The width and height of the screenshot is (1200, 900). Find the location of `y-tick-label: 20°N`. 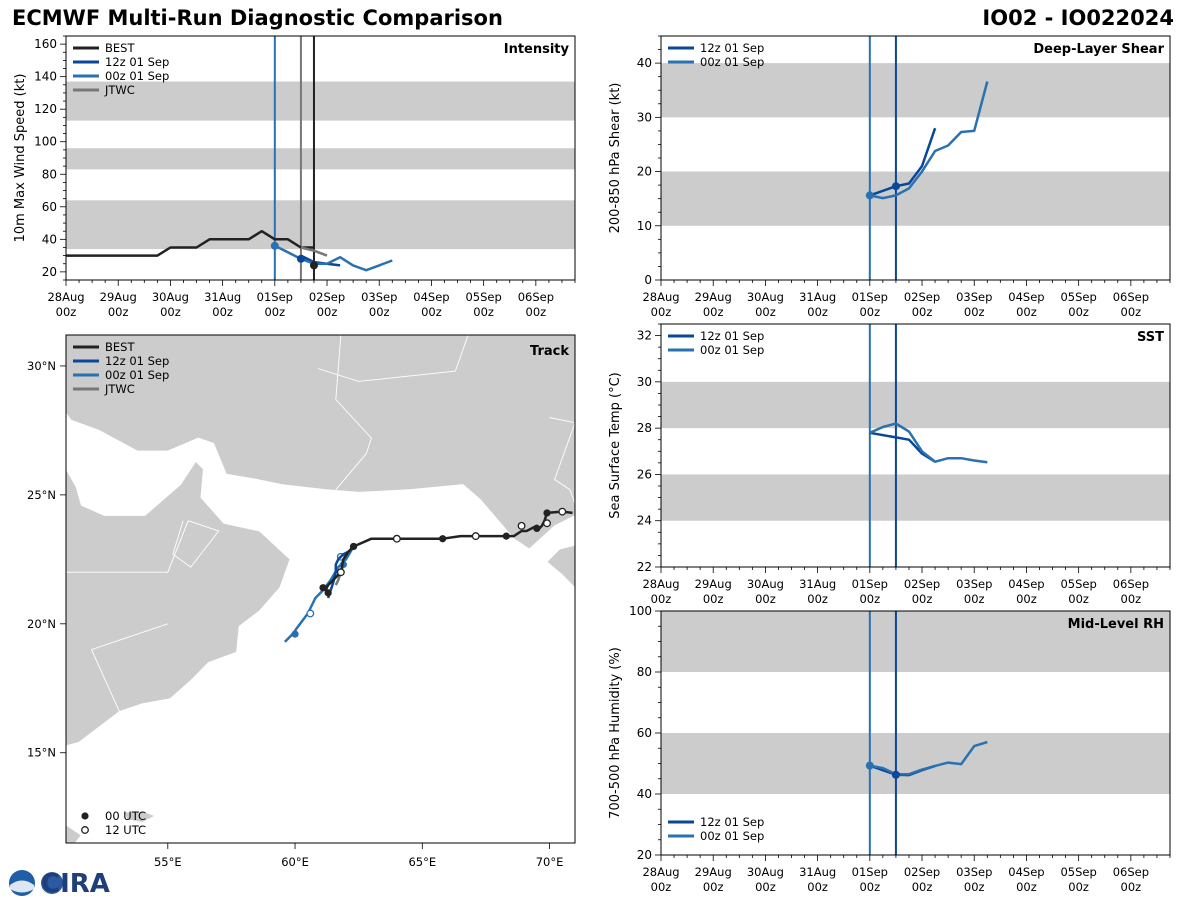

y-tick-label: 20°N is located at coordinates (41, 624).